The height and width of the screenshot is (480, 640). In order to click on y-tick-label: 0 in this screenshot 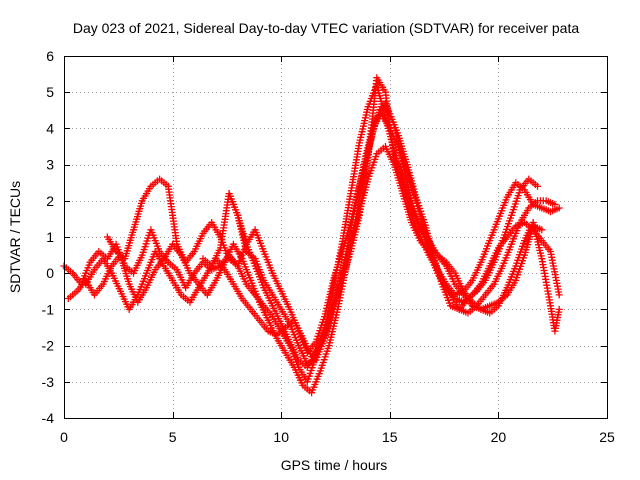, I will do `click(50, 273)`.